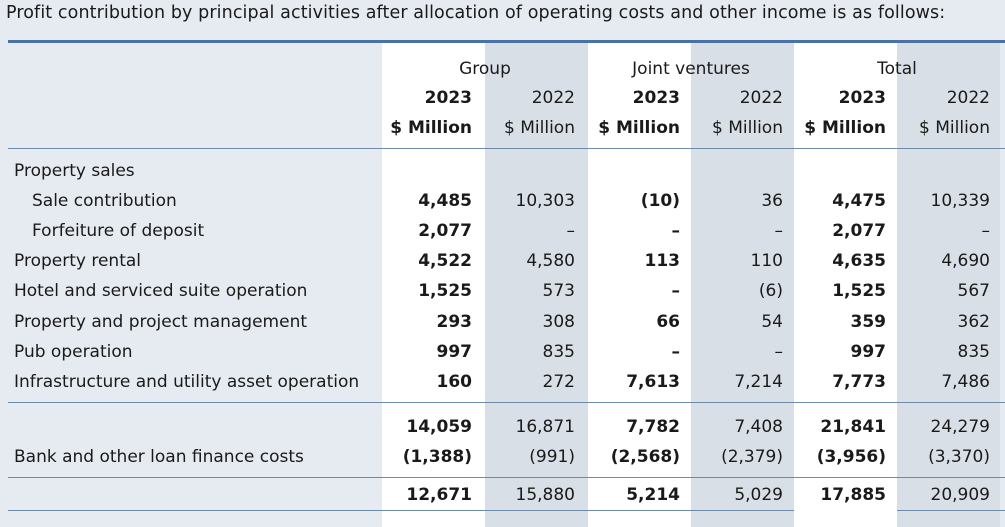 Image resolution: width=1005 pixels, height=527 pixels. Describe the element at coordinates (965, 261) in the screenshot. I see `table-row-value: 4,690` at that location.